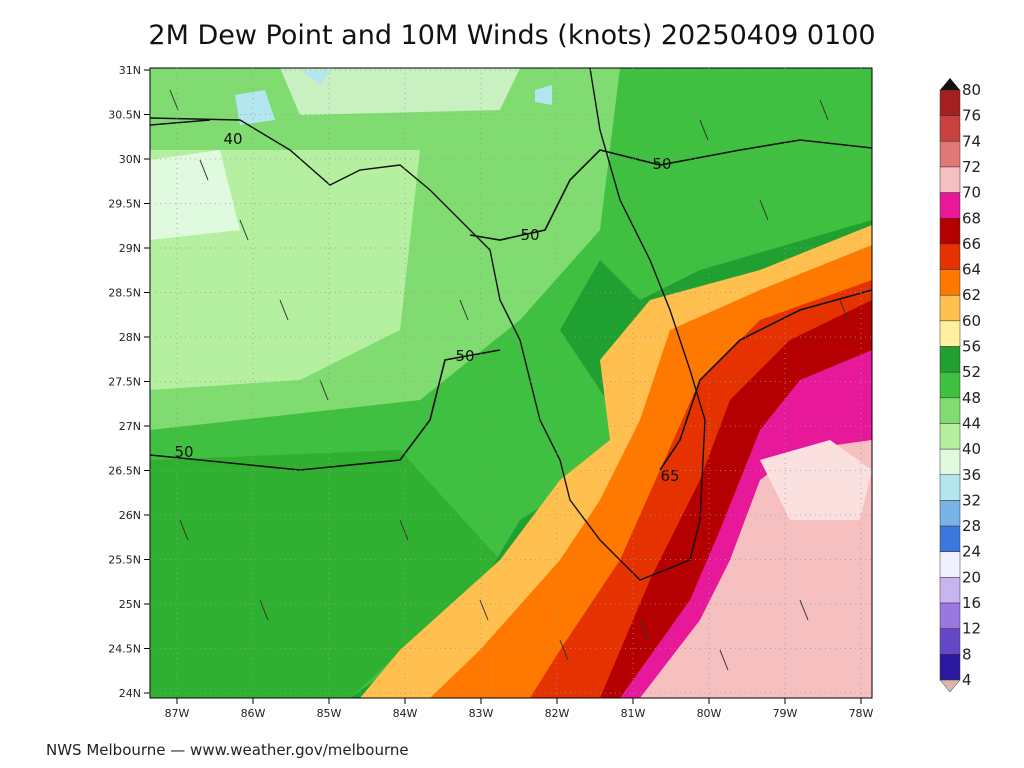 Image resolution: width=1024 pixels, height=768 pixels. Describe the element at coordinates (124, 204) in the screenshot. I see `lat-label: 29.5N` at that location.